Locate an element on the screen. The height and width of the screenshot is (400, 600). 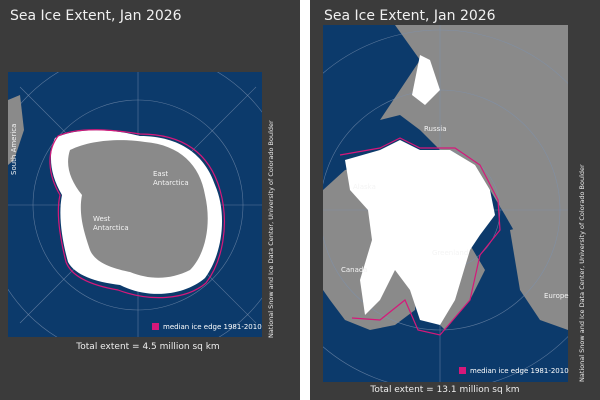
region-label: Canada is located at coordinates (354, 270).